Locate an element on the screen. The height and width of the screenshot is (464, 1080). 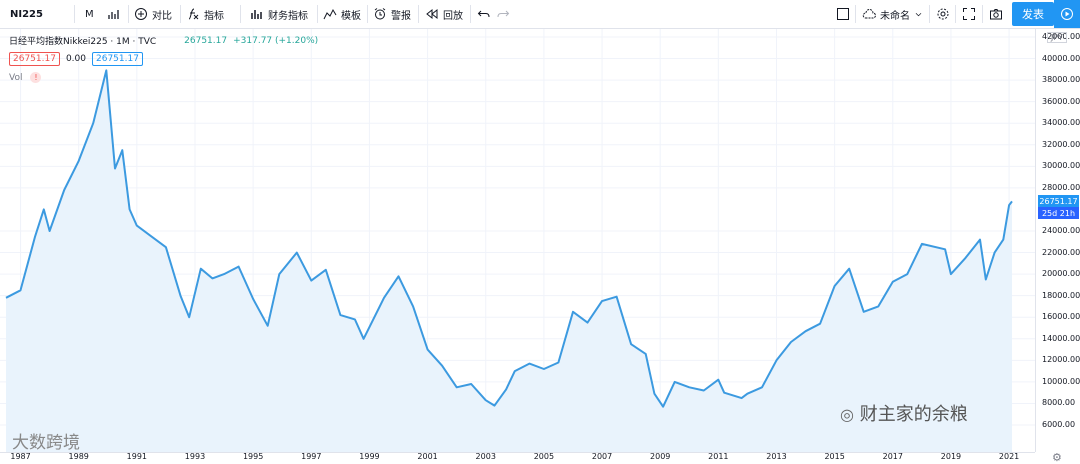
layout-name: 未命名 is located at coordinates (895, 16).